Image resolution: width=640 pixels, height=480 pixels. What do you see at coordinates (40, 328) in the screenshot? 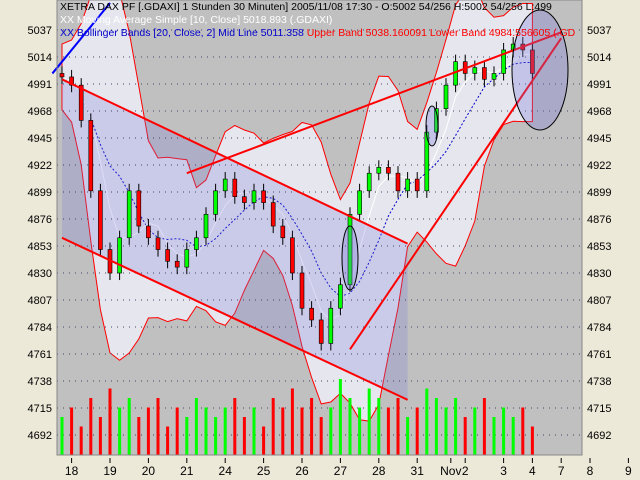
I see `y-tick-label-left: 4784` at bounding box center [40, 328].